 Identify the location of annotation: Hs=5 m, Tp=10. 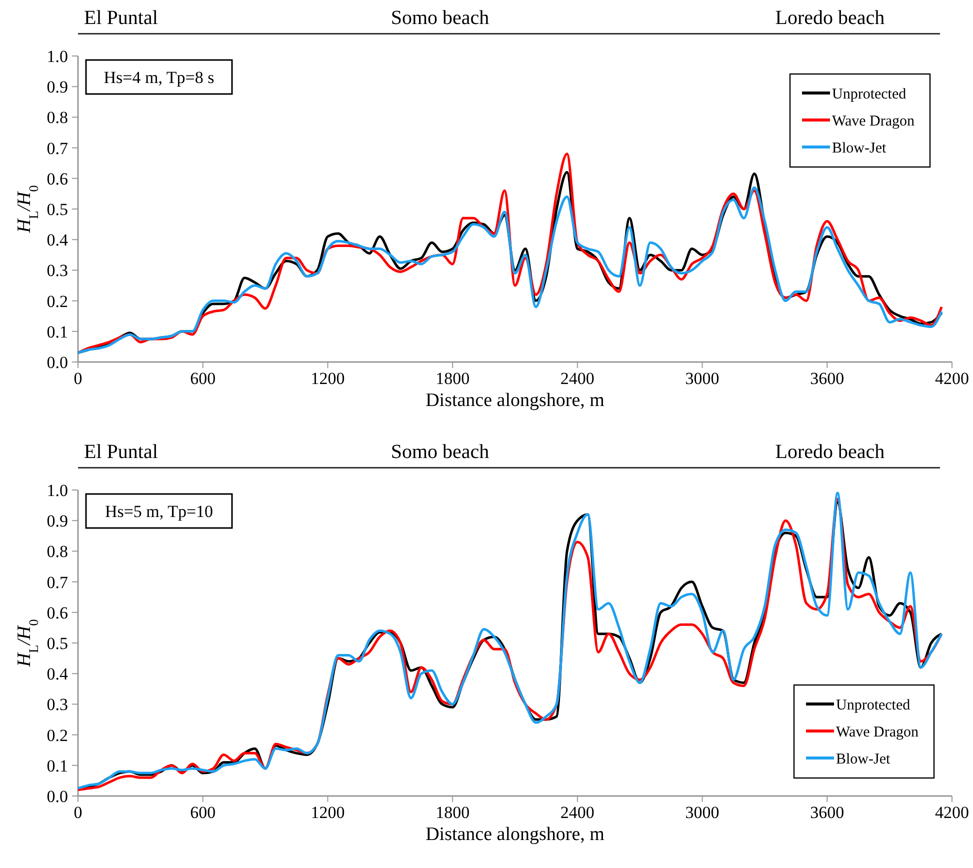
(159, 511).